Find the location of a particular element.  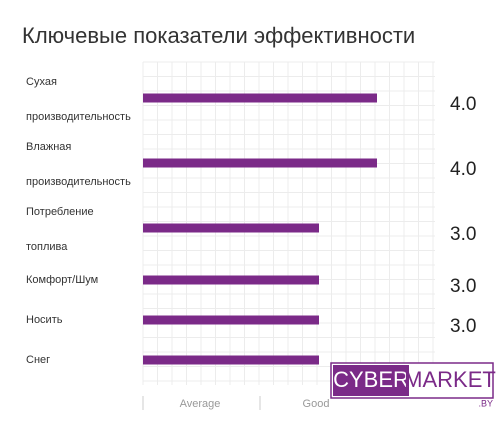

watermark-left-bg is located at coordinates (371, 380).